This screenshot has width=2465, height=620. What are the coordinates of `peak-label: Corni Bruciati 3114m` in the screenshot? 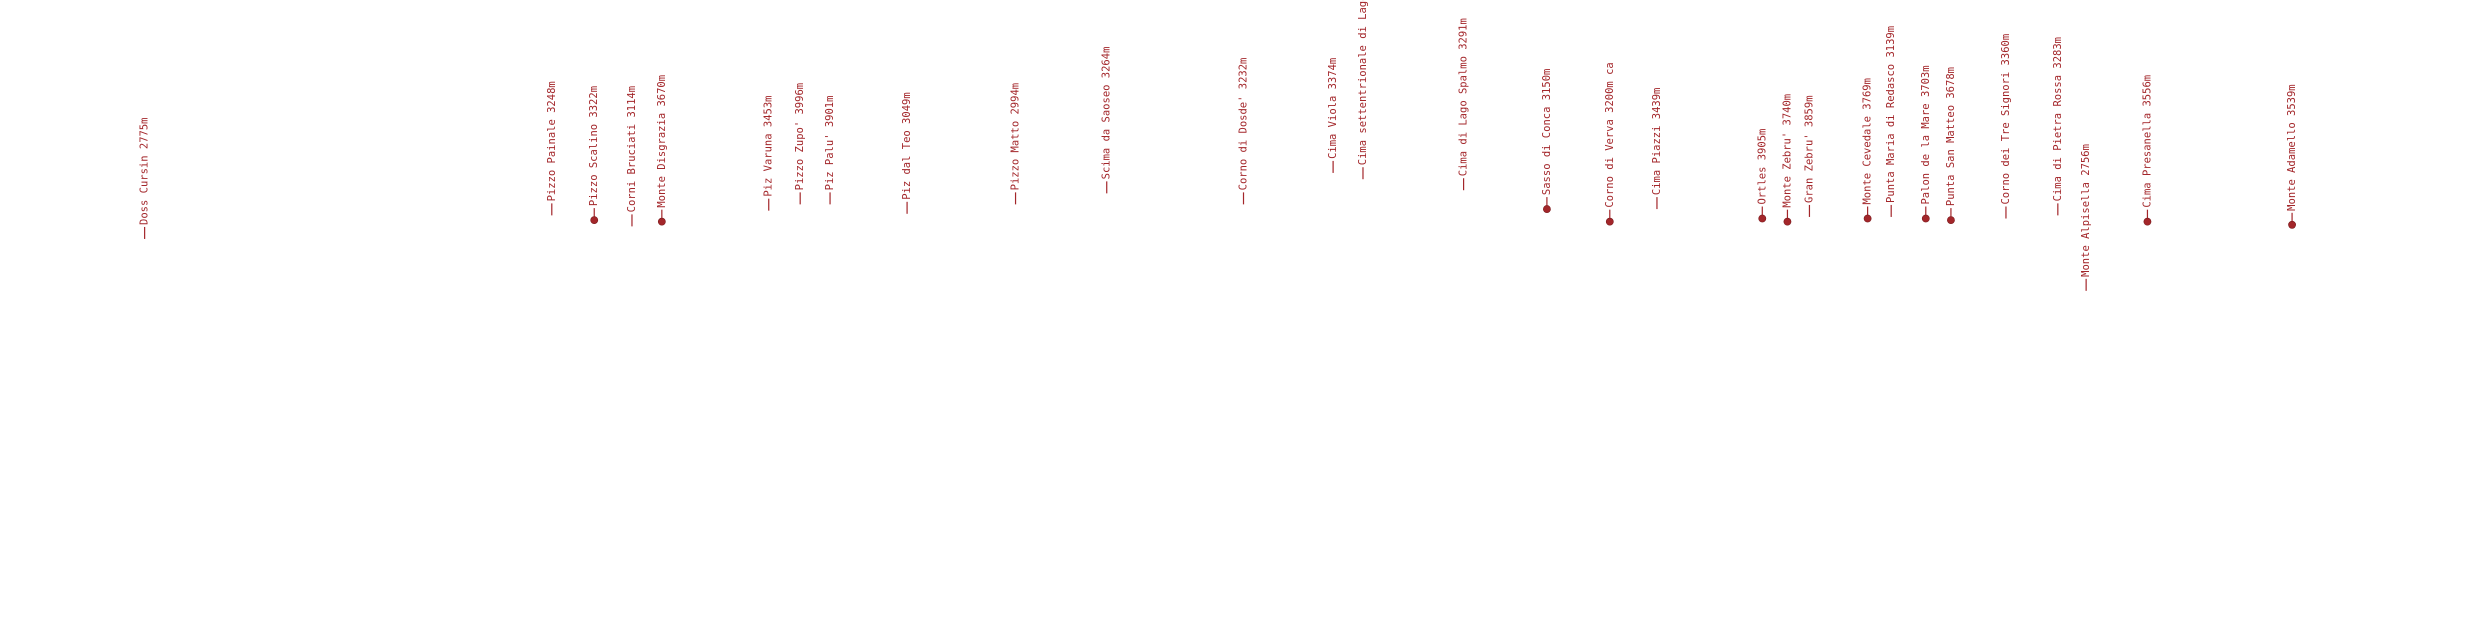 It's located at (632, 149).